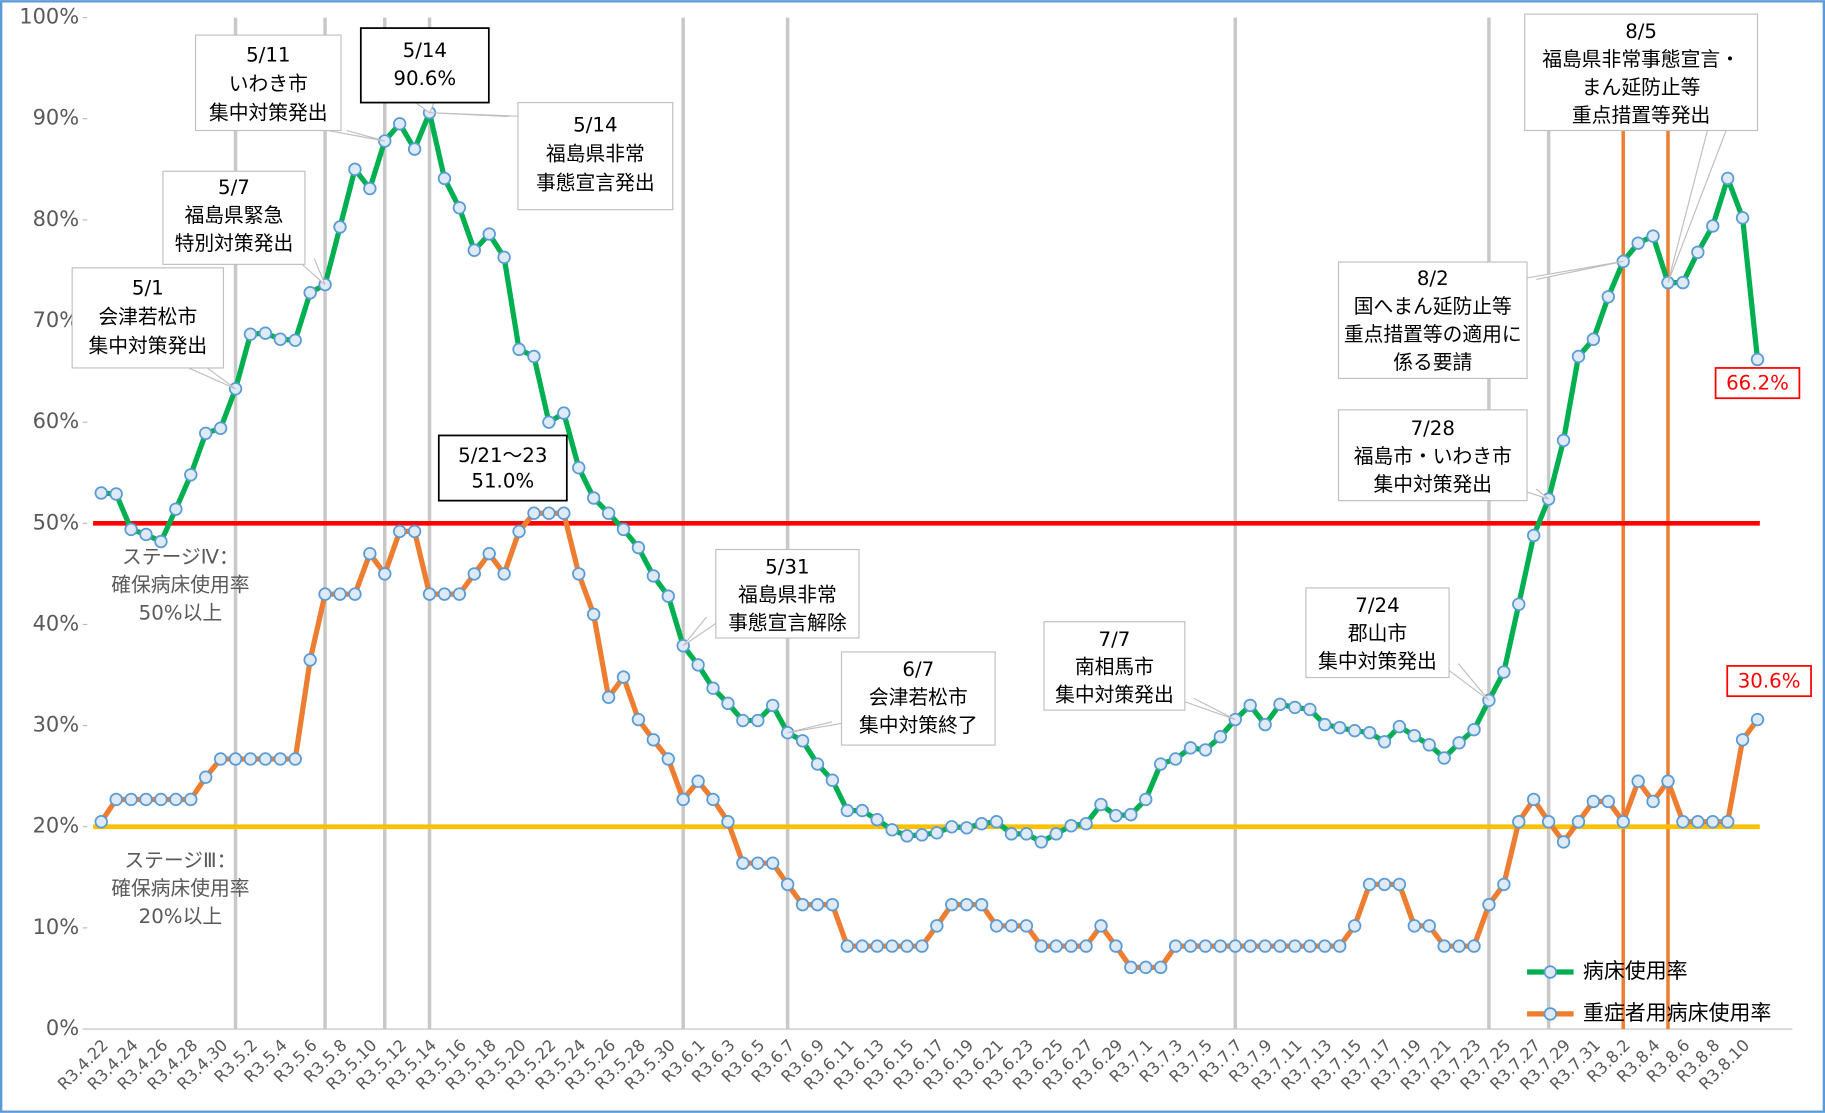  Describe the element at coordinates (56, 219) in the screenshot. I see `y-tick-label: 80%` at that location.